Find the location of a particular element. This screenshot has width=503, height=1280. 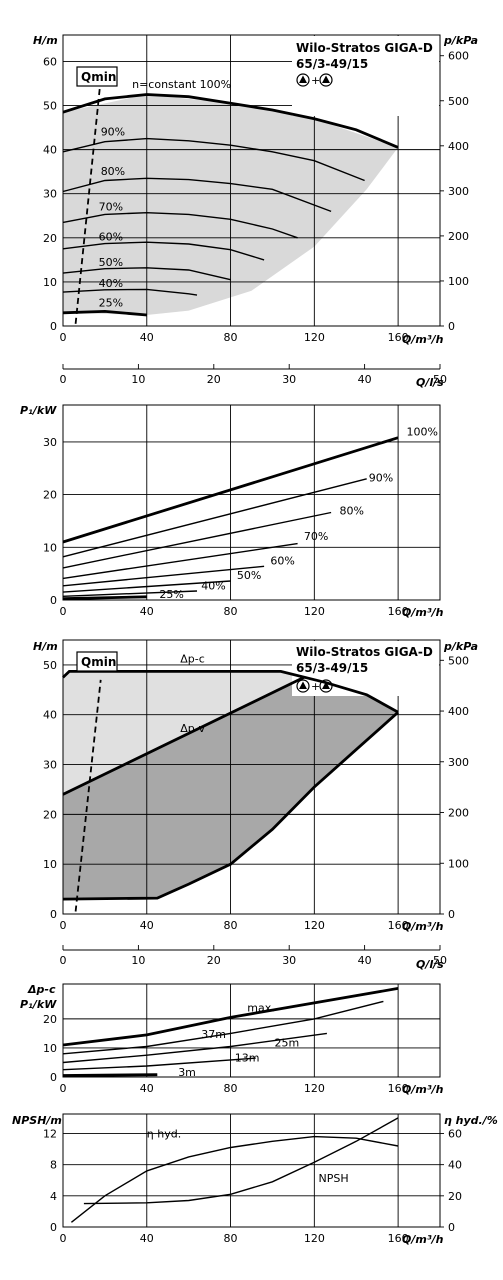

series-label: 37m is located at coordinates (213, 1034).